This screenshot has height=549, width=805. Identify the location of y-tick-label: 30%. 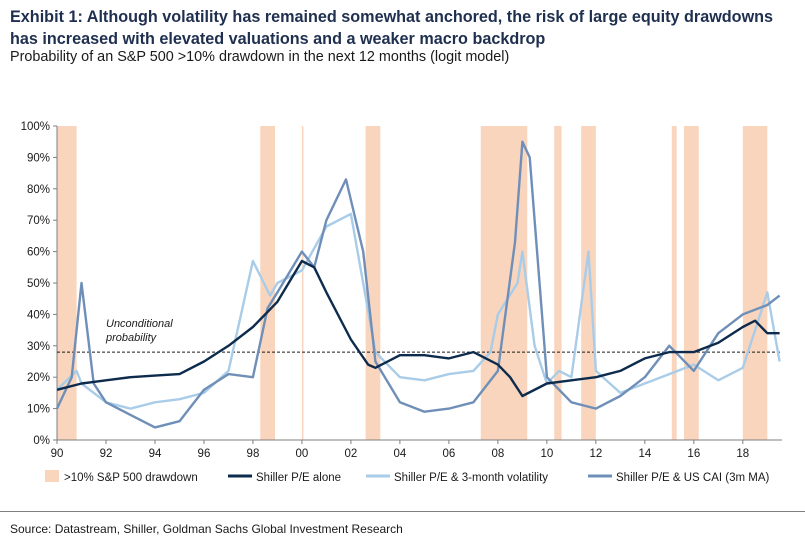
(38, 347).